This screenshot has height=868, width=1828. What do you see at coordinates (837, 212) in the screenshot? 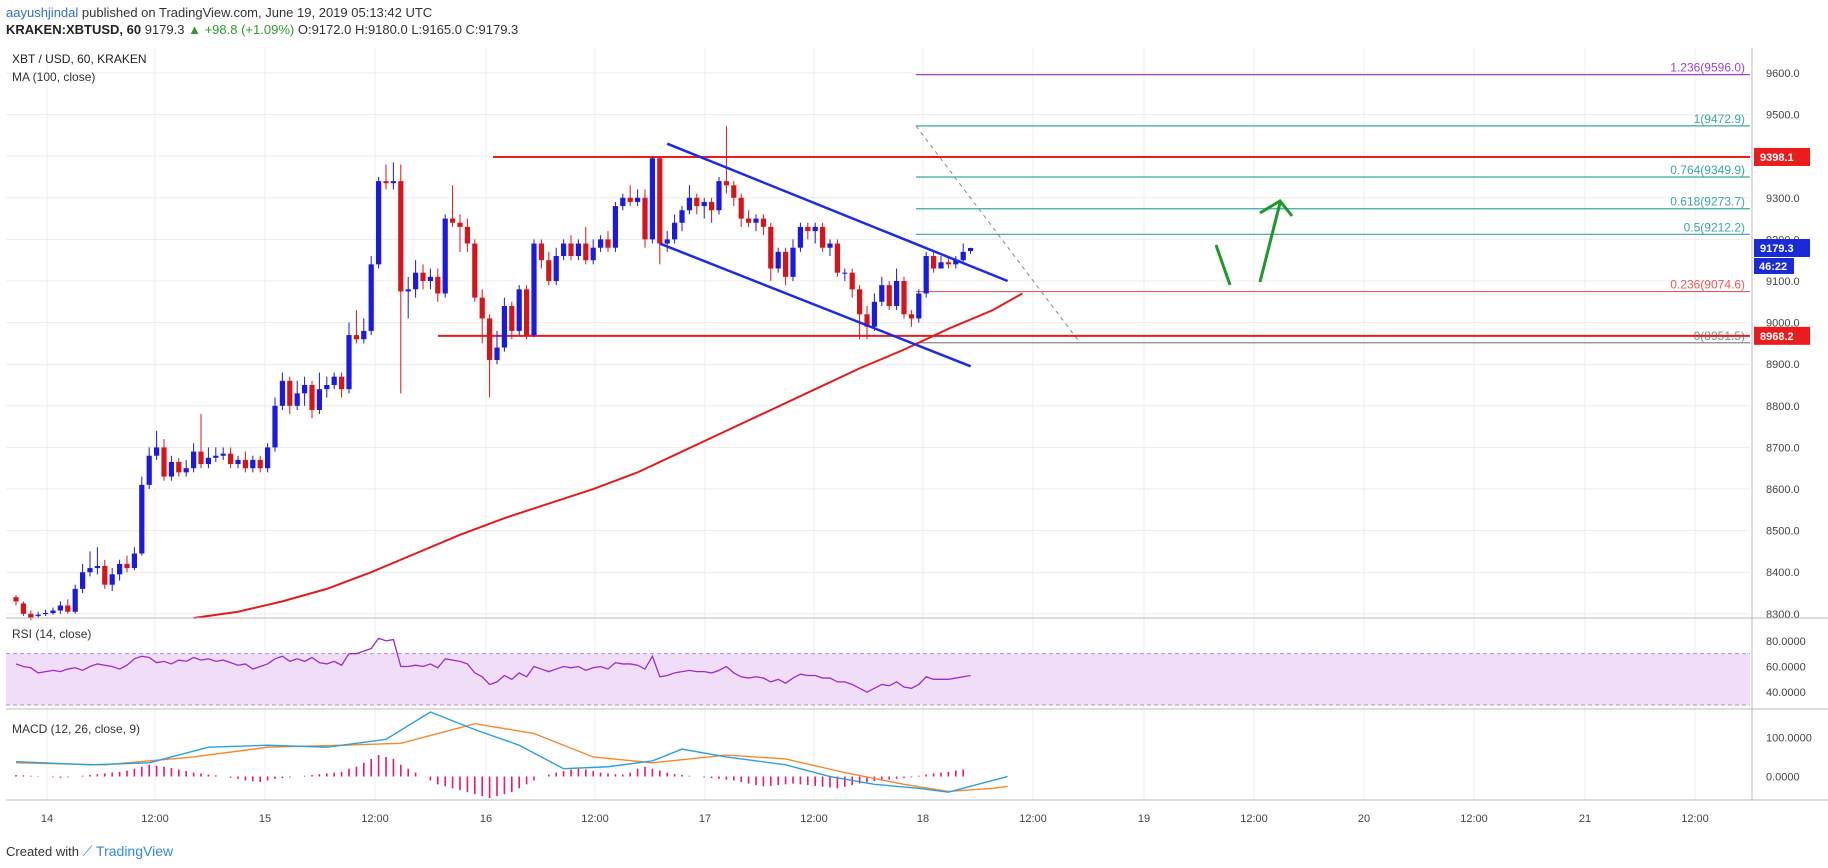
I see `channel-upper-line` at bounding box center [837, 212].